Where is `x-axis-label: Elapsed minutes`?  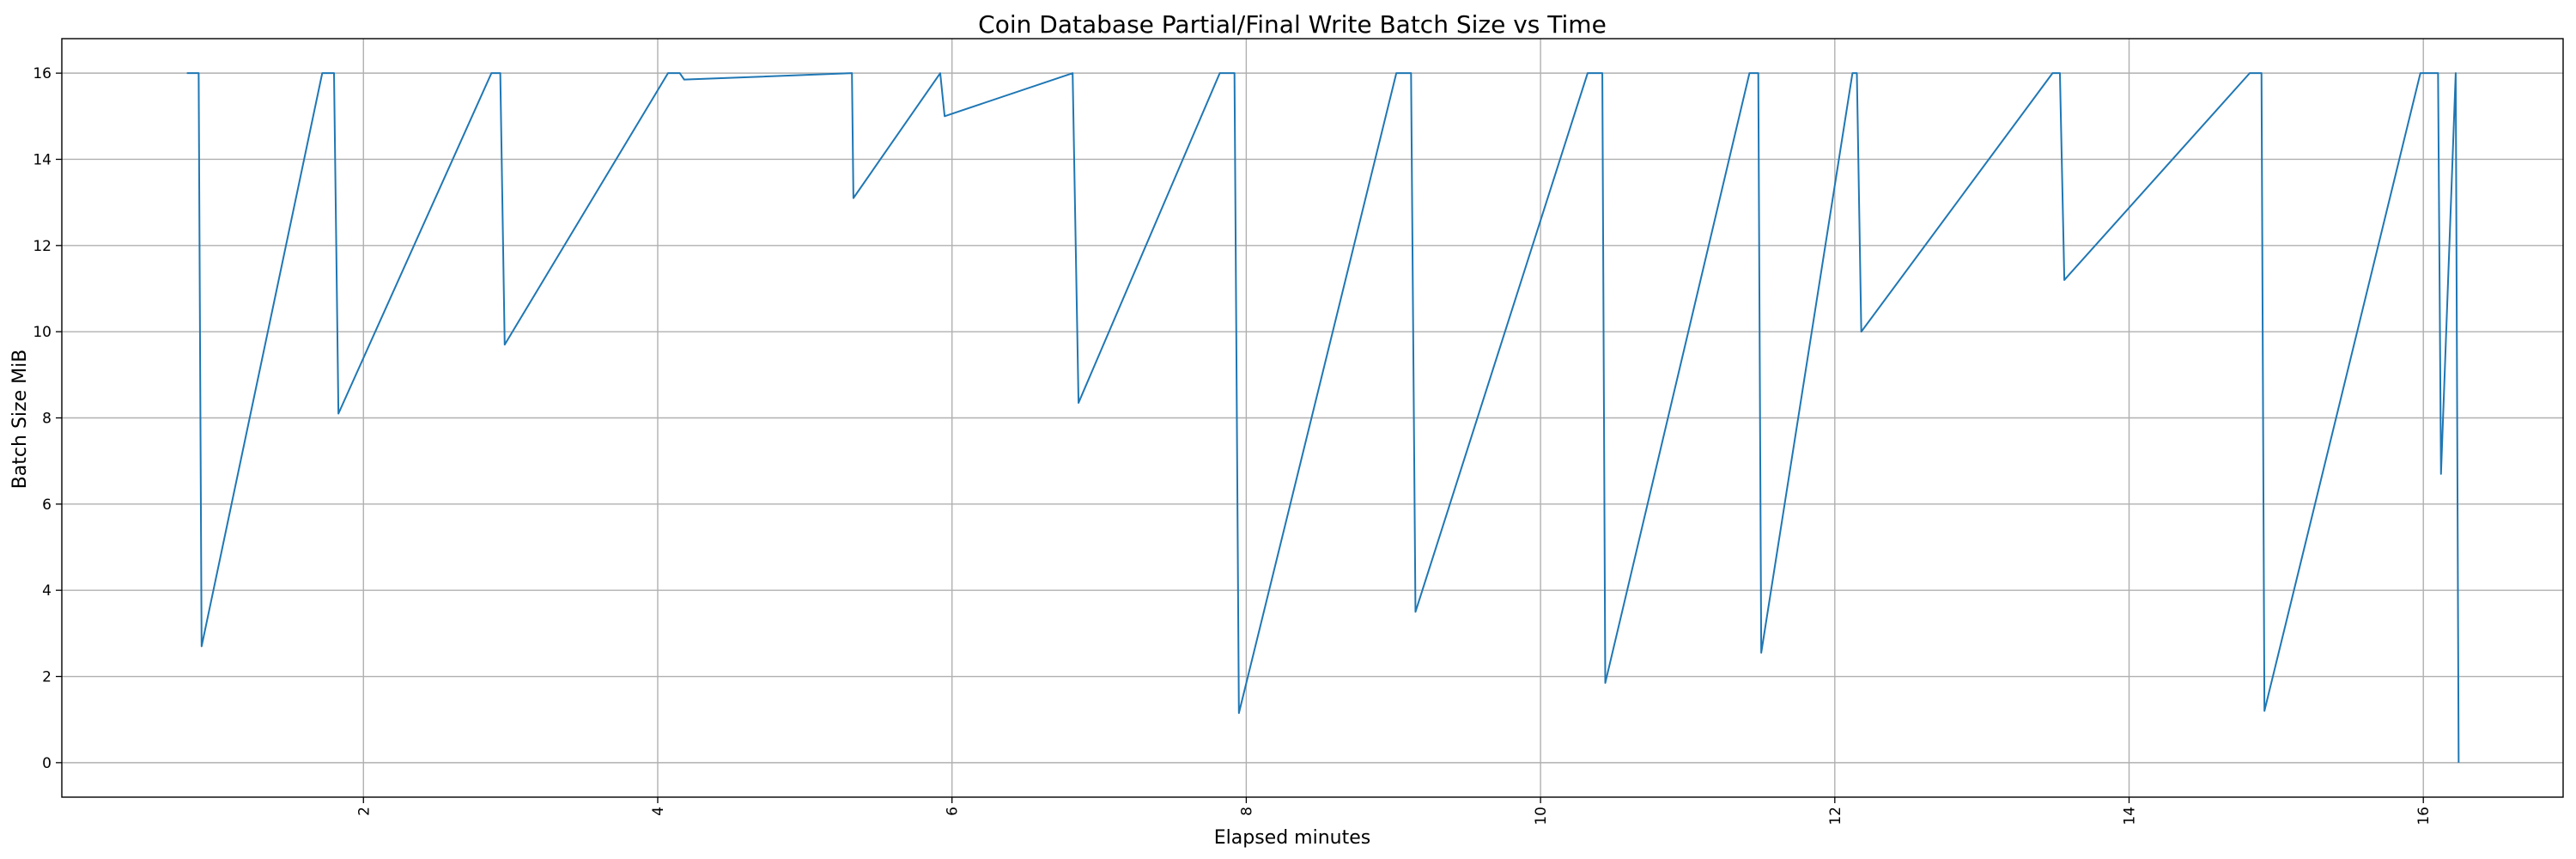
x-axis-label: Elapsed minutes is located at coordinates (1292, 838).